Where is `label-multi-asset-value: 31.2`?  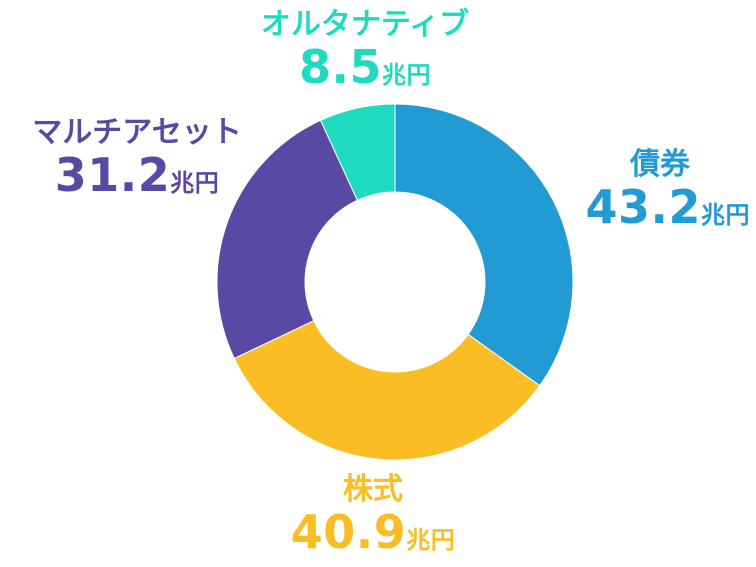 label-multi-asset-value: 31.2 is located at coordinates (112, 175).